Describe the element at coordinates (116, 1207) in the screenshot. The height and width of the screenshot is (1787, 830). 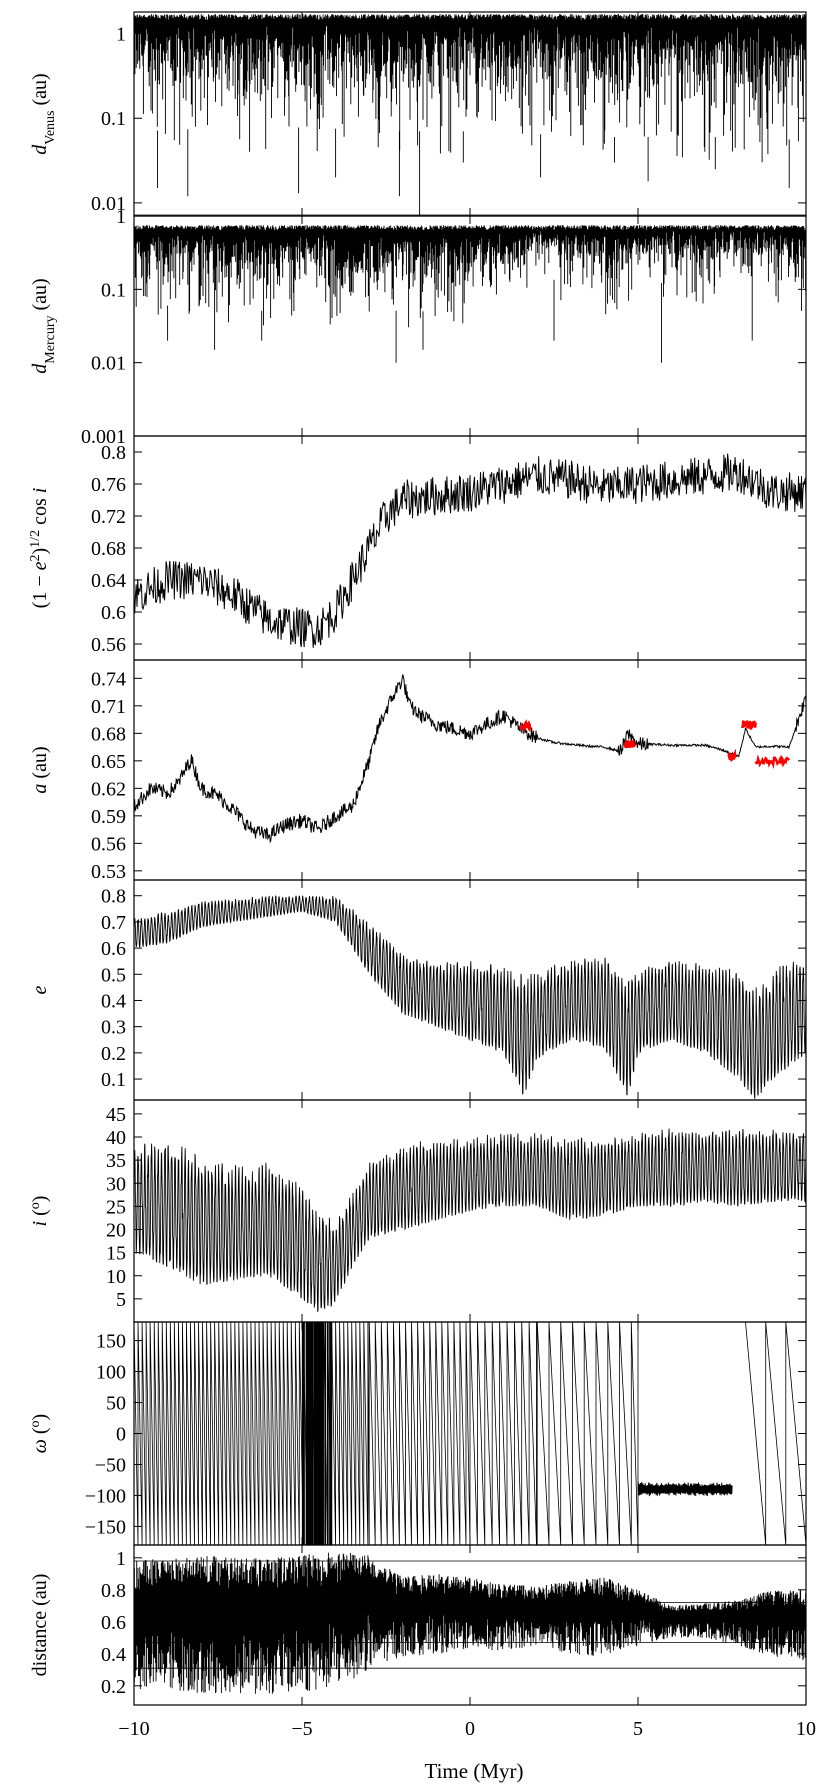
I see `y-tick-label: 25` at that location.